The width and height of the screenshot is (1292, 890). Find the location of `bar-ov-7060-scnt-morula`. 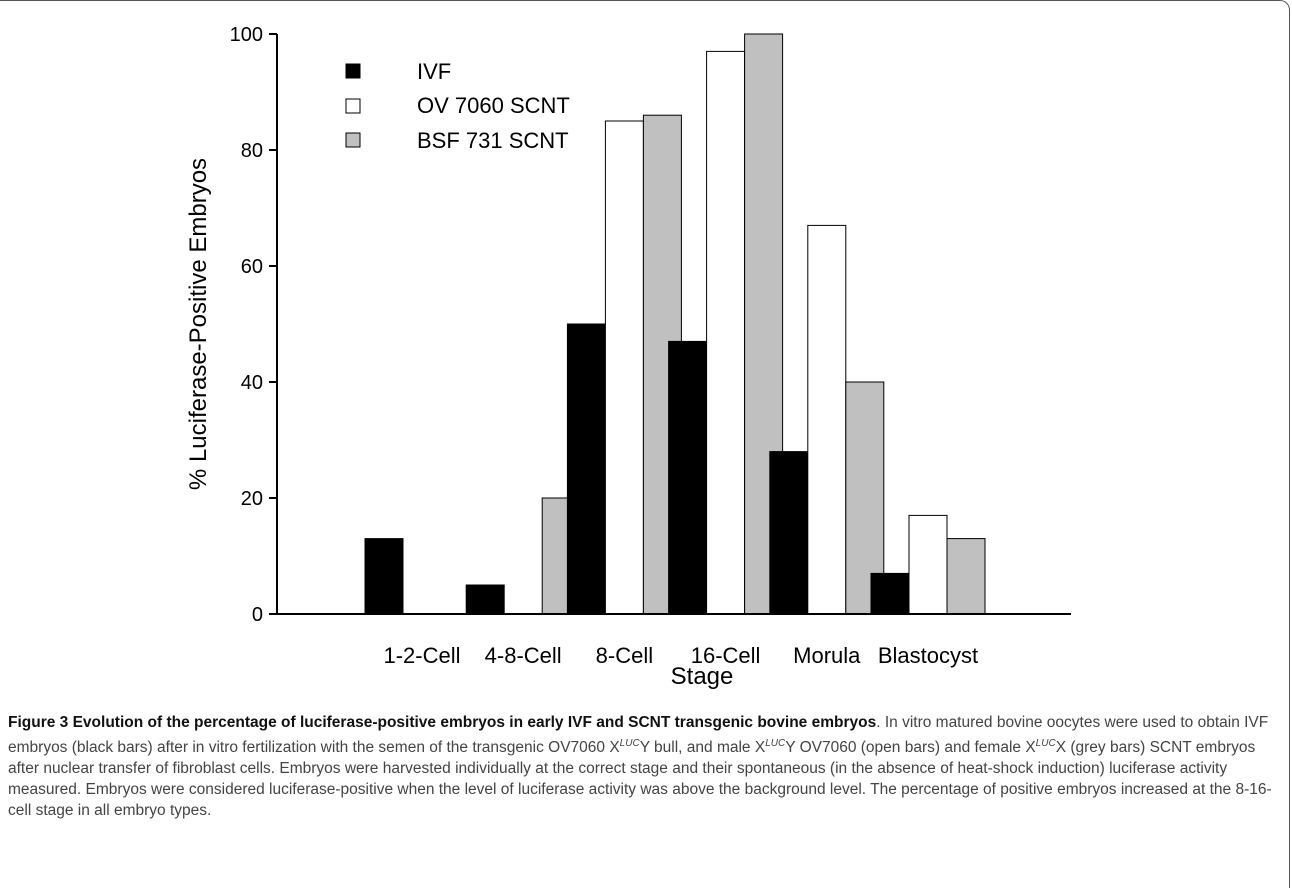

bar-ov-7060-scnt-morula is located at coordinates (827, 419).